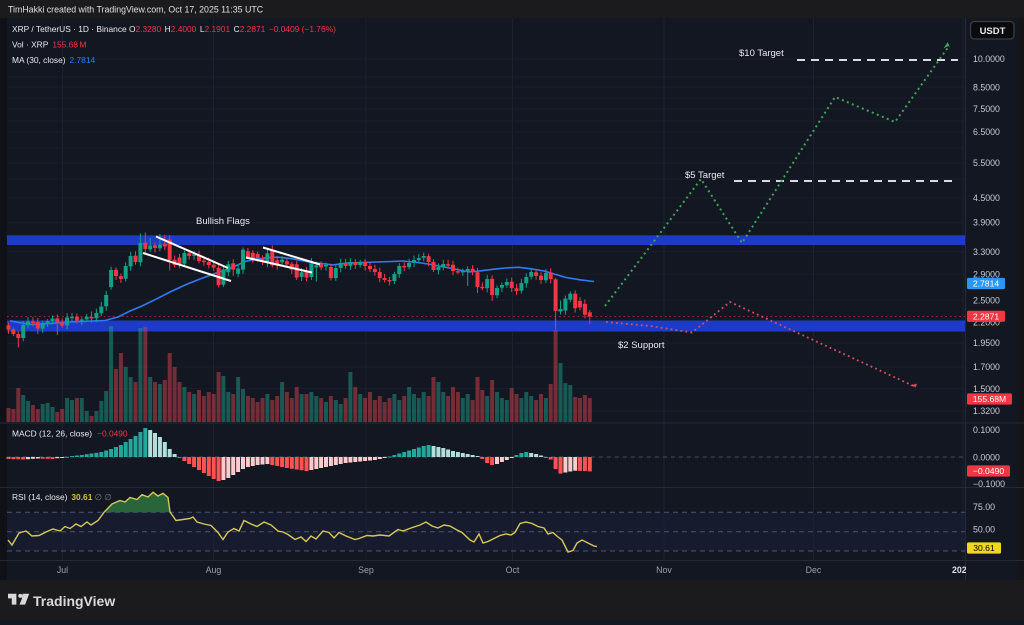  Describe the element at coordinates (664, 570) in the screenshot. I see `svg-text: Nov` at that location.